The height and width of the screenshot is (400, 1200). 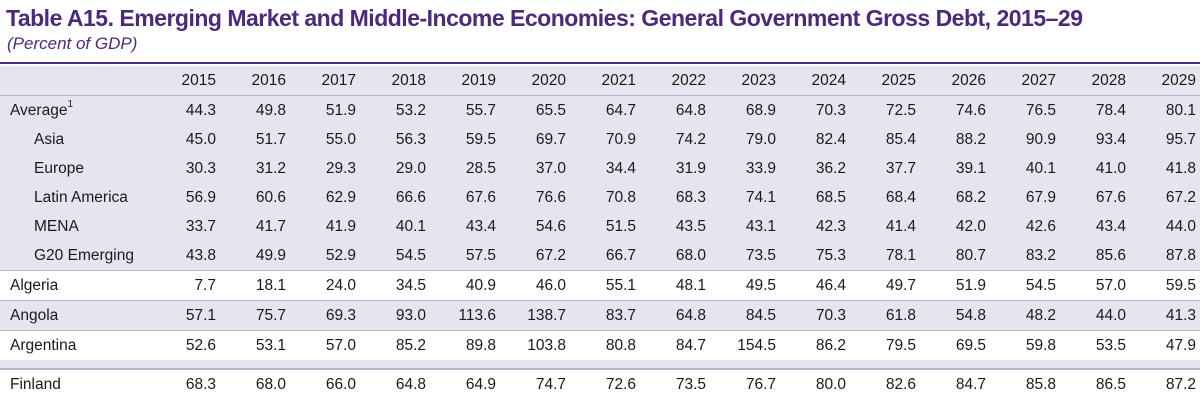 I want to click on table-cell: 70.8, so click(x=605, y=197).